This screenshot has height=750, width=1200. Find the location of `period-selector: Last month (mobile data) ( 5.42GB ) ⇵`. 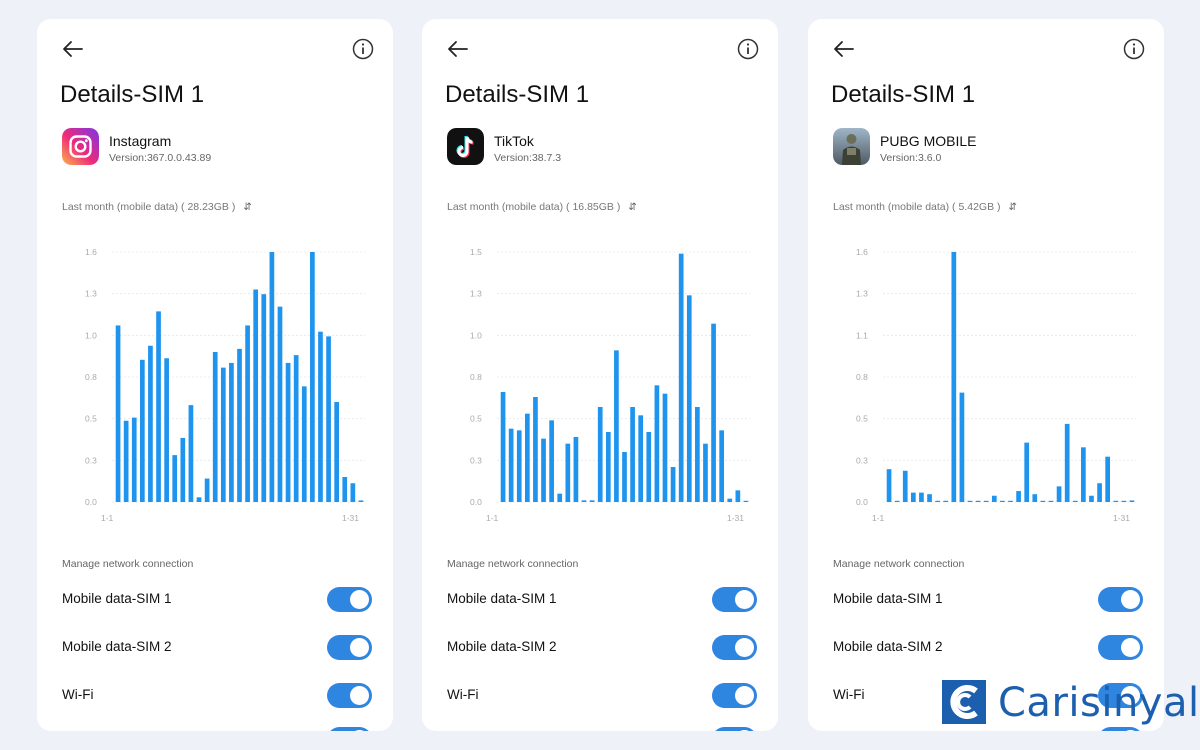

period-selector: Last month (mobile data) ( 5.42GB ) ⇵ is located at coordinates (925, 207).